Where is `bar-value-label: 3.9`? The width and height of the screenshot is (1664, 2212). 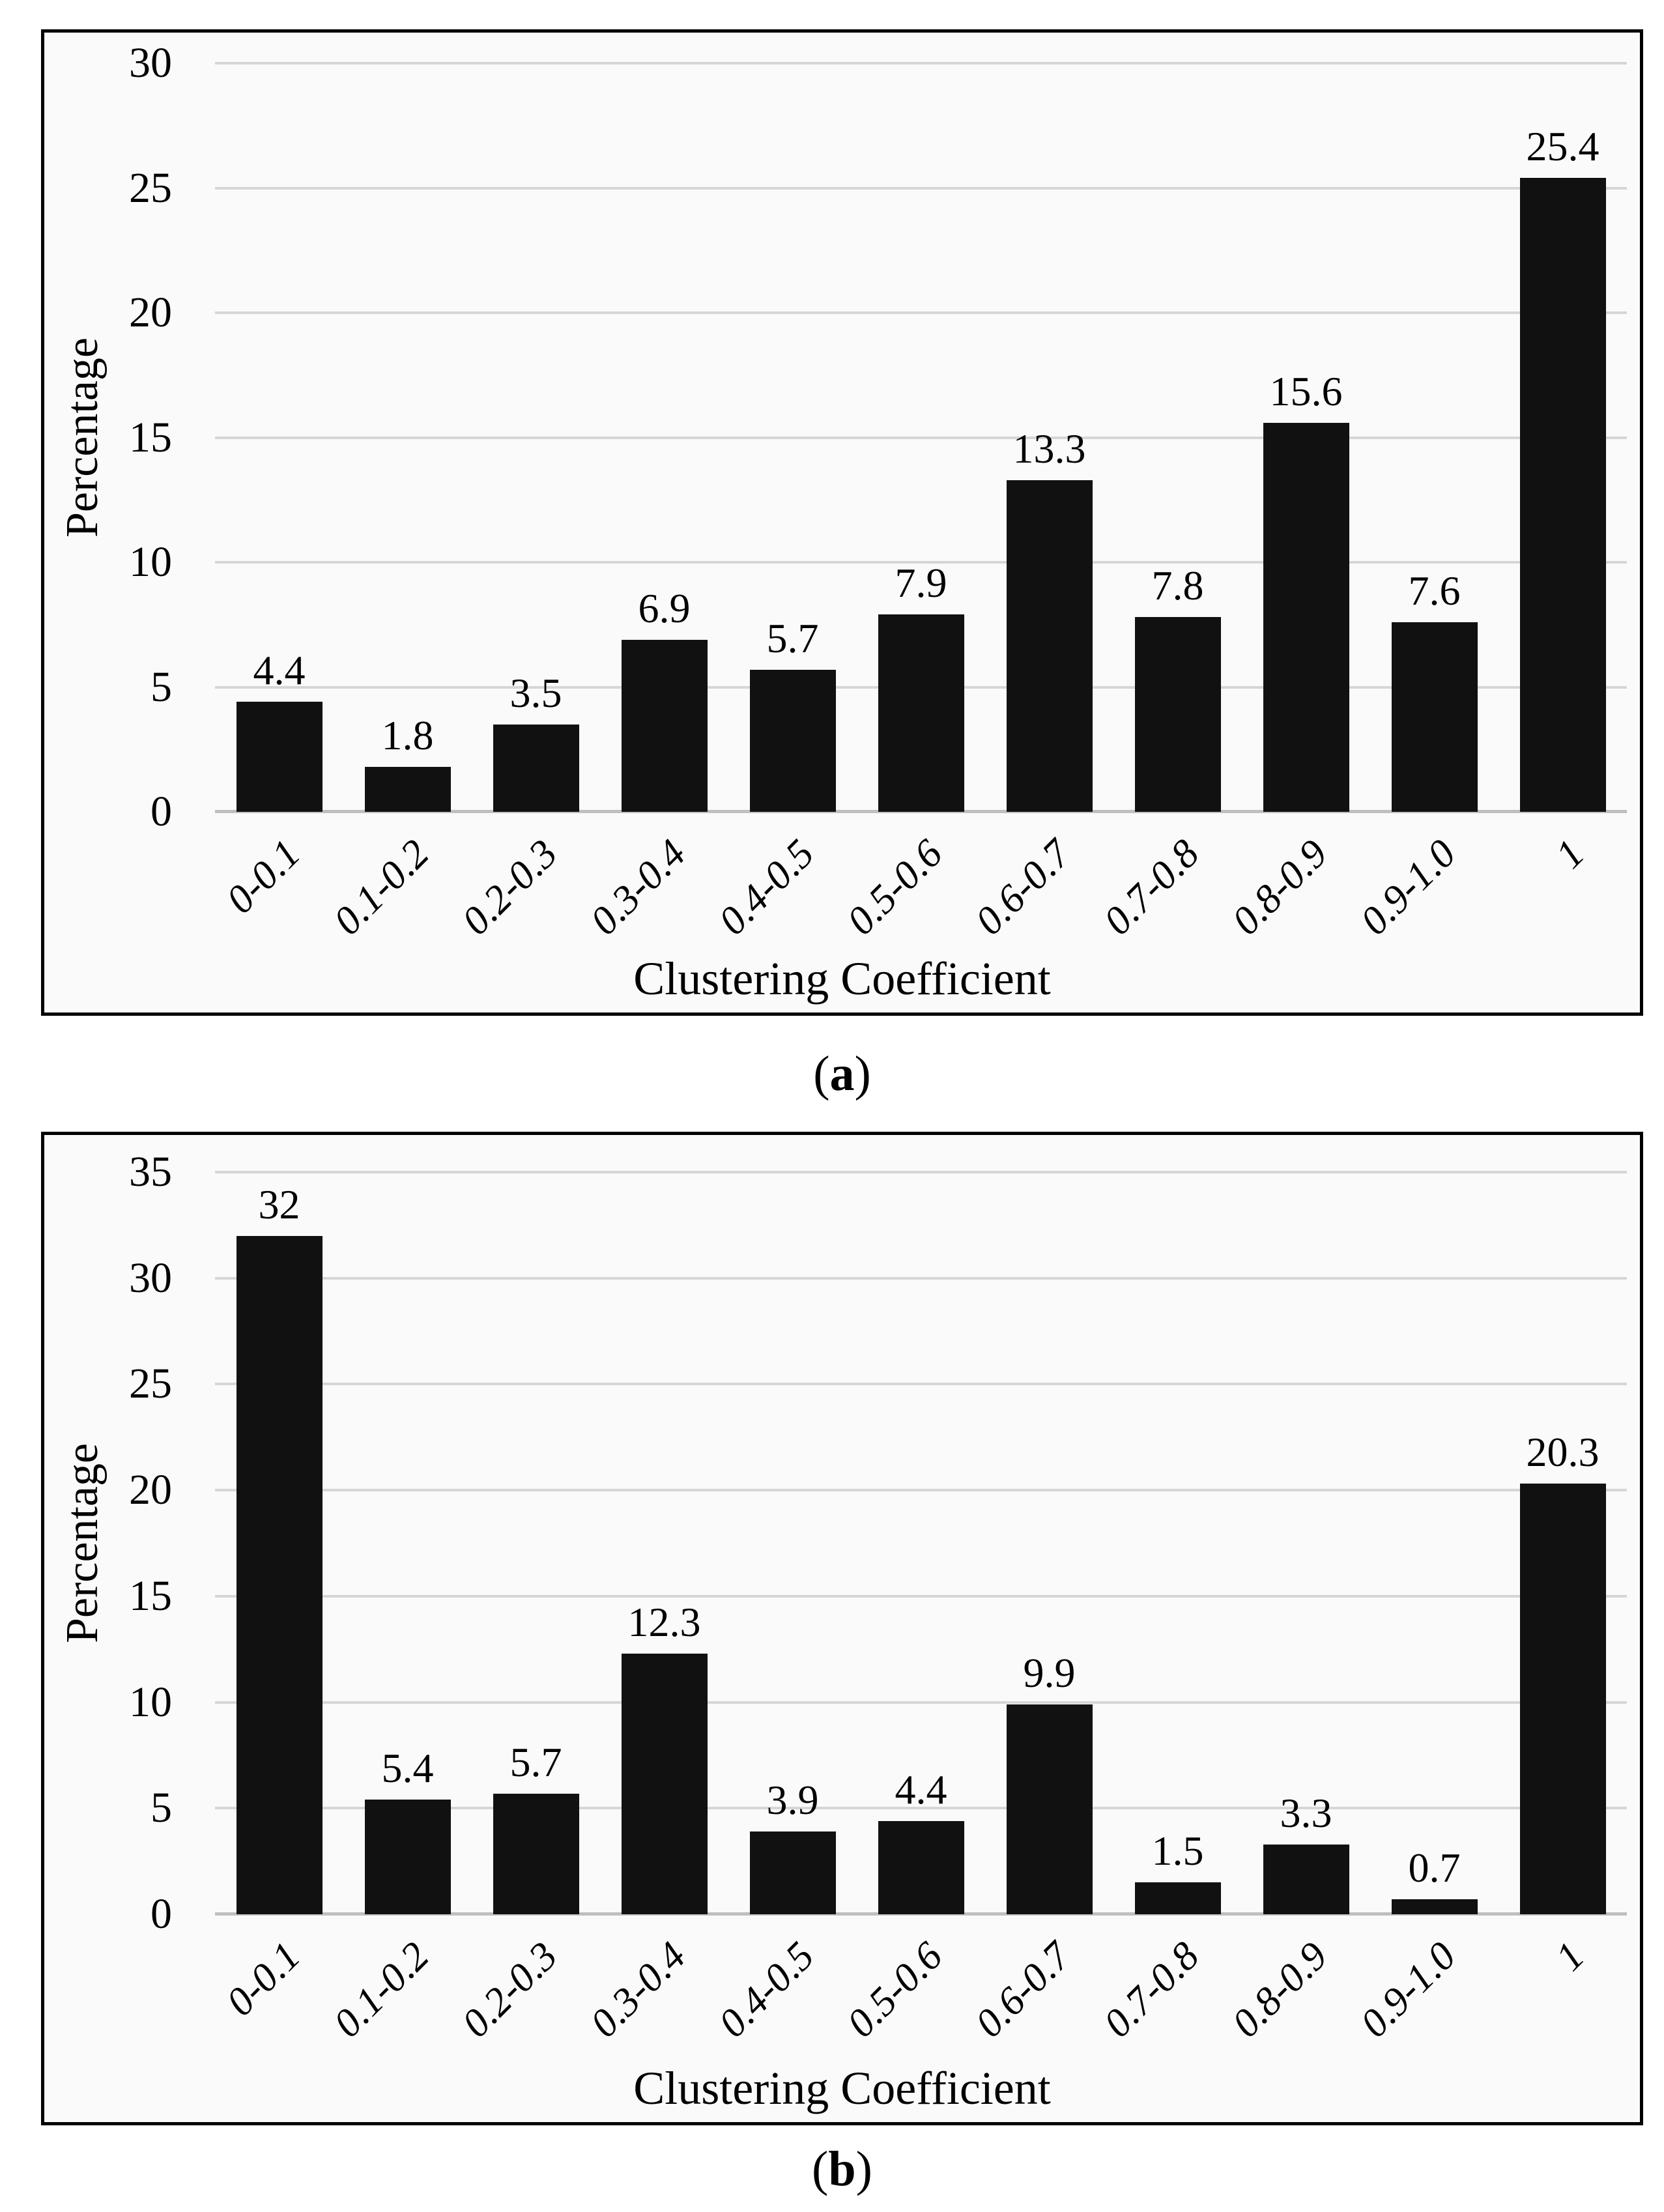
bar-value-label: 3.9 is located at coordinates (792, 1800).